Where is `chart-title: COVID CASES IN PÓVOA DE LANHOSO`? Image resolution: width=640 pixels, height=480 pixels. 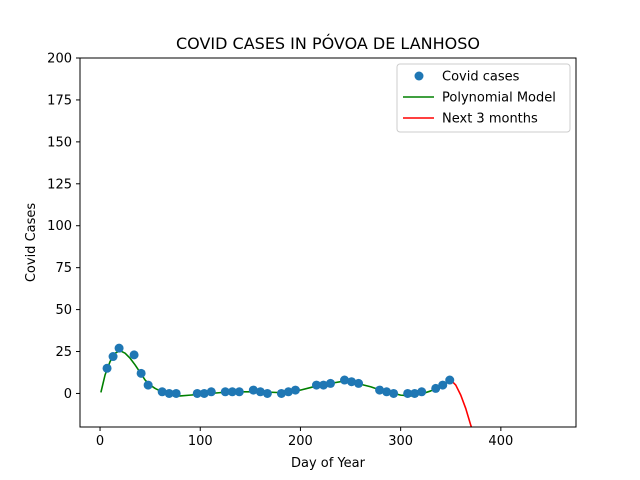
chart-title: COVID CASES IN PÓVOA DE LANHOSO is located at coordinates (328, 43).